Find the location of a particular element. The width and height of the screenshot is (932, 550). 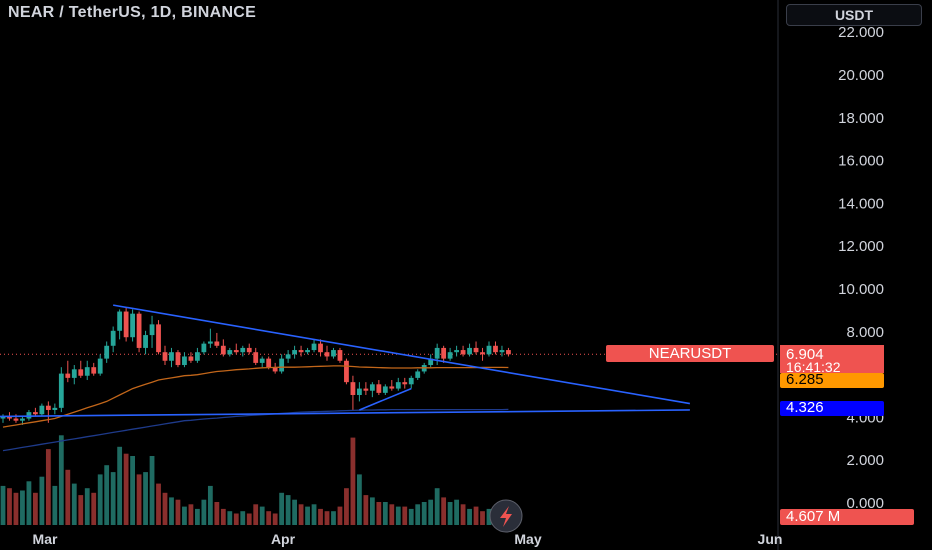

long-moving-average-line is located at coordinates (255, 430).